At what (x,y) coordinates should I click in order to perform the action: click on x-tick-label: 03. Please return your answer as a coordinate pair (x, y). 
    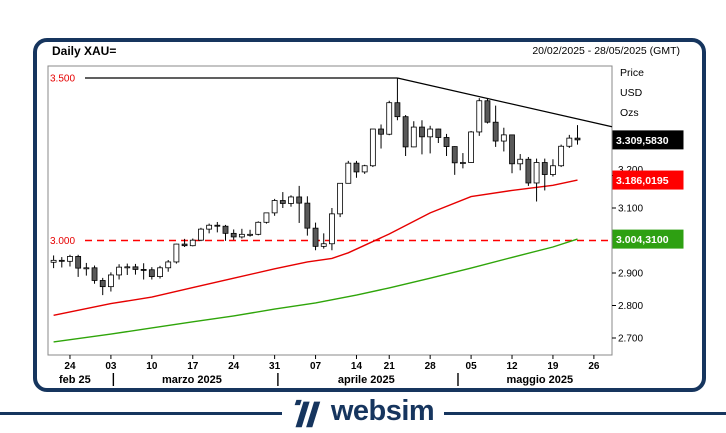
    Looking at the image, I should click on (111, 366).